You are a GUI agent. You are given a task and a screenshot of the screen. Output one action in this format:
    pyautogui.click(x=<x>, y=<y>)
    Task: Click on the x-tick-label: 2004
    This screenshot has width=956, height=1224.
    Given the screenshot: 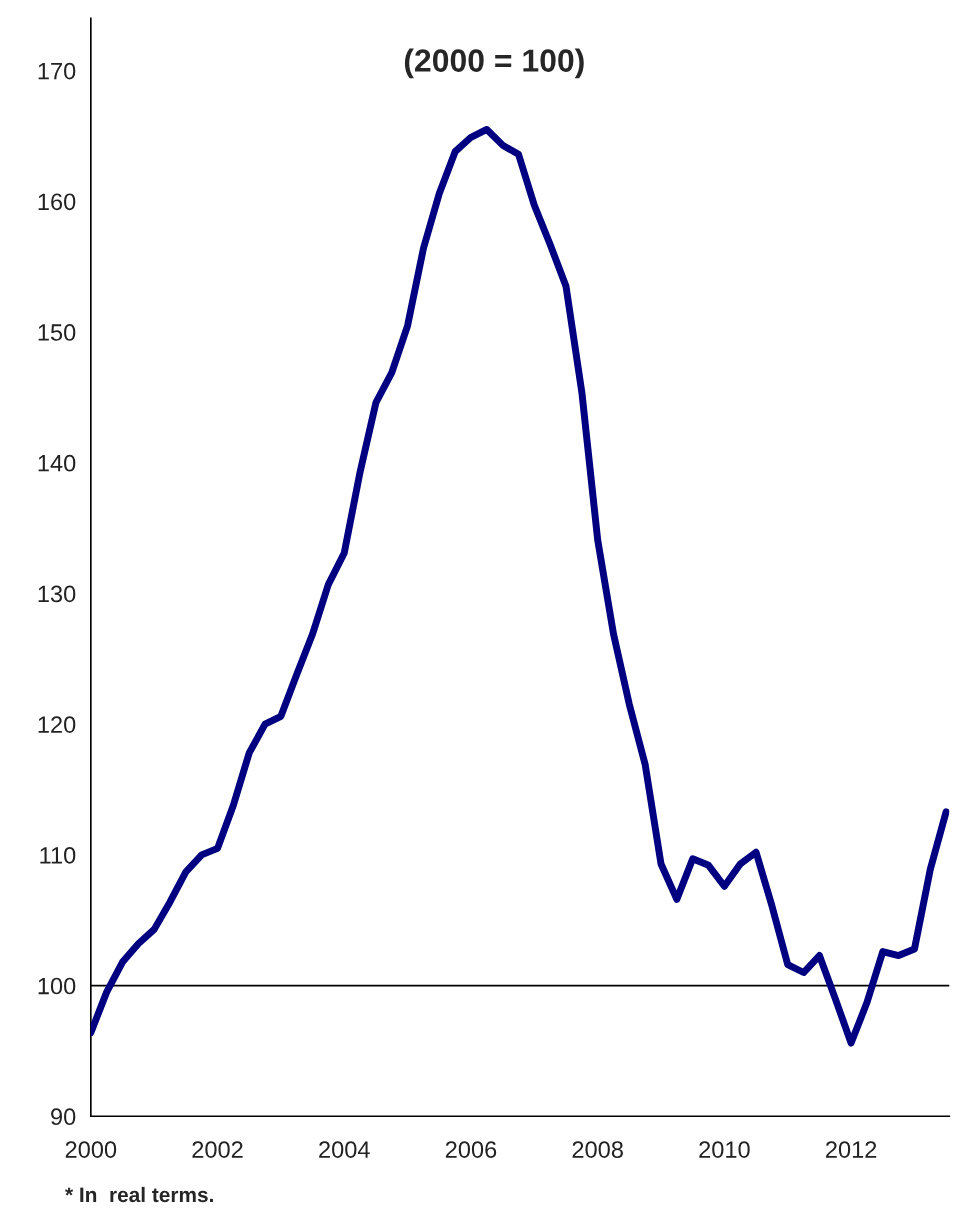 What is the action you would take?
    pyautogui.click(x=344, y=1149)
    